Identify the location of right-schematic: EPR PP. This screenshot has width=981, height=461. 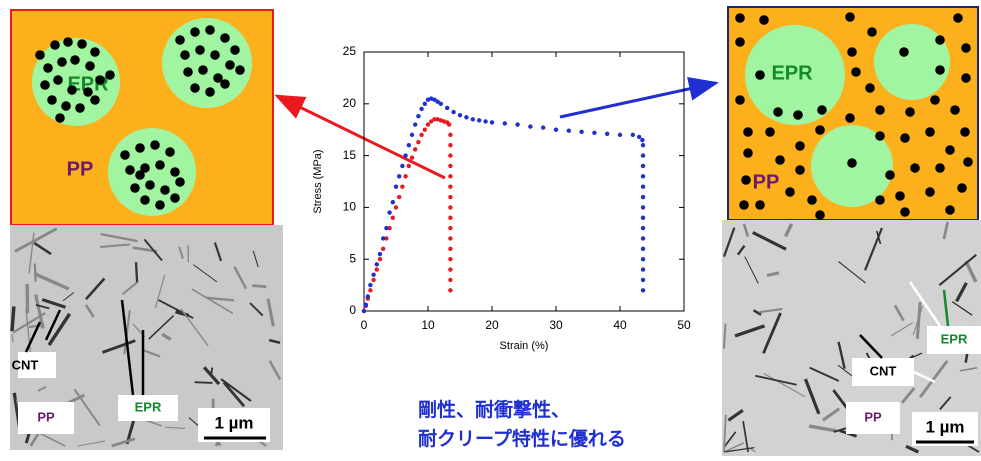
(853, 113).